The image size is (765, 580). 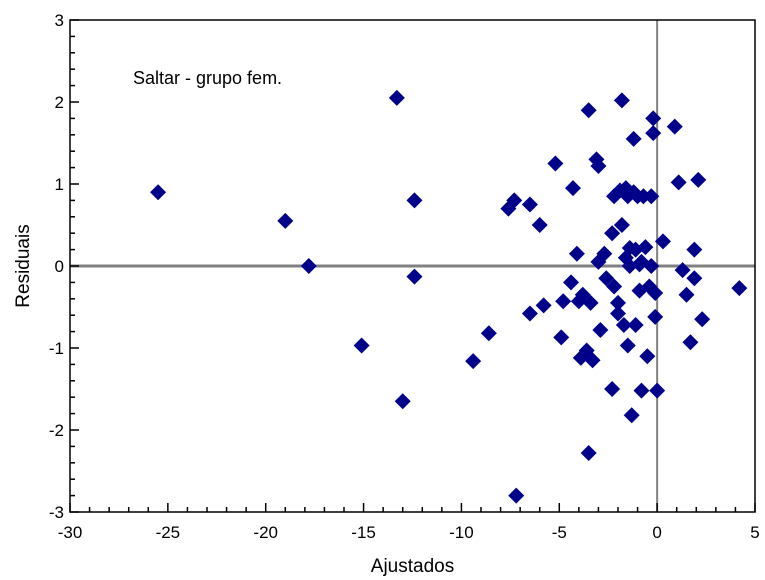 I want to click on x-tick-label: -30, so click(x=70, y=532).